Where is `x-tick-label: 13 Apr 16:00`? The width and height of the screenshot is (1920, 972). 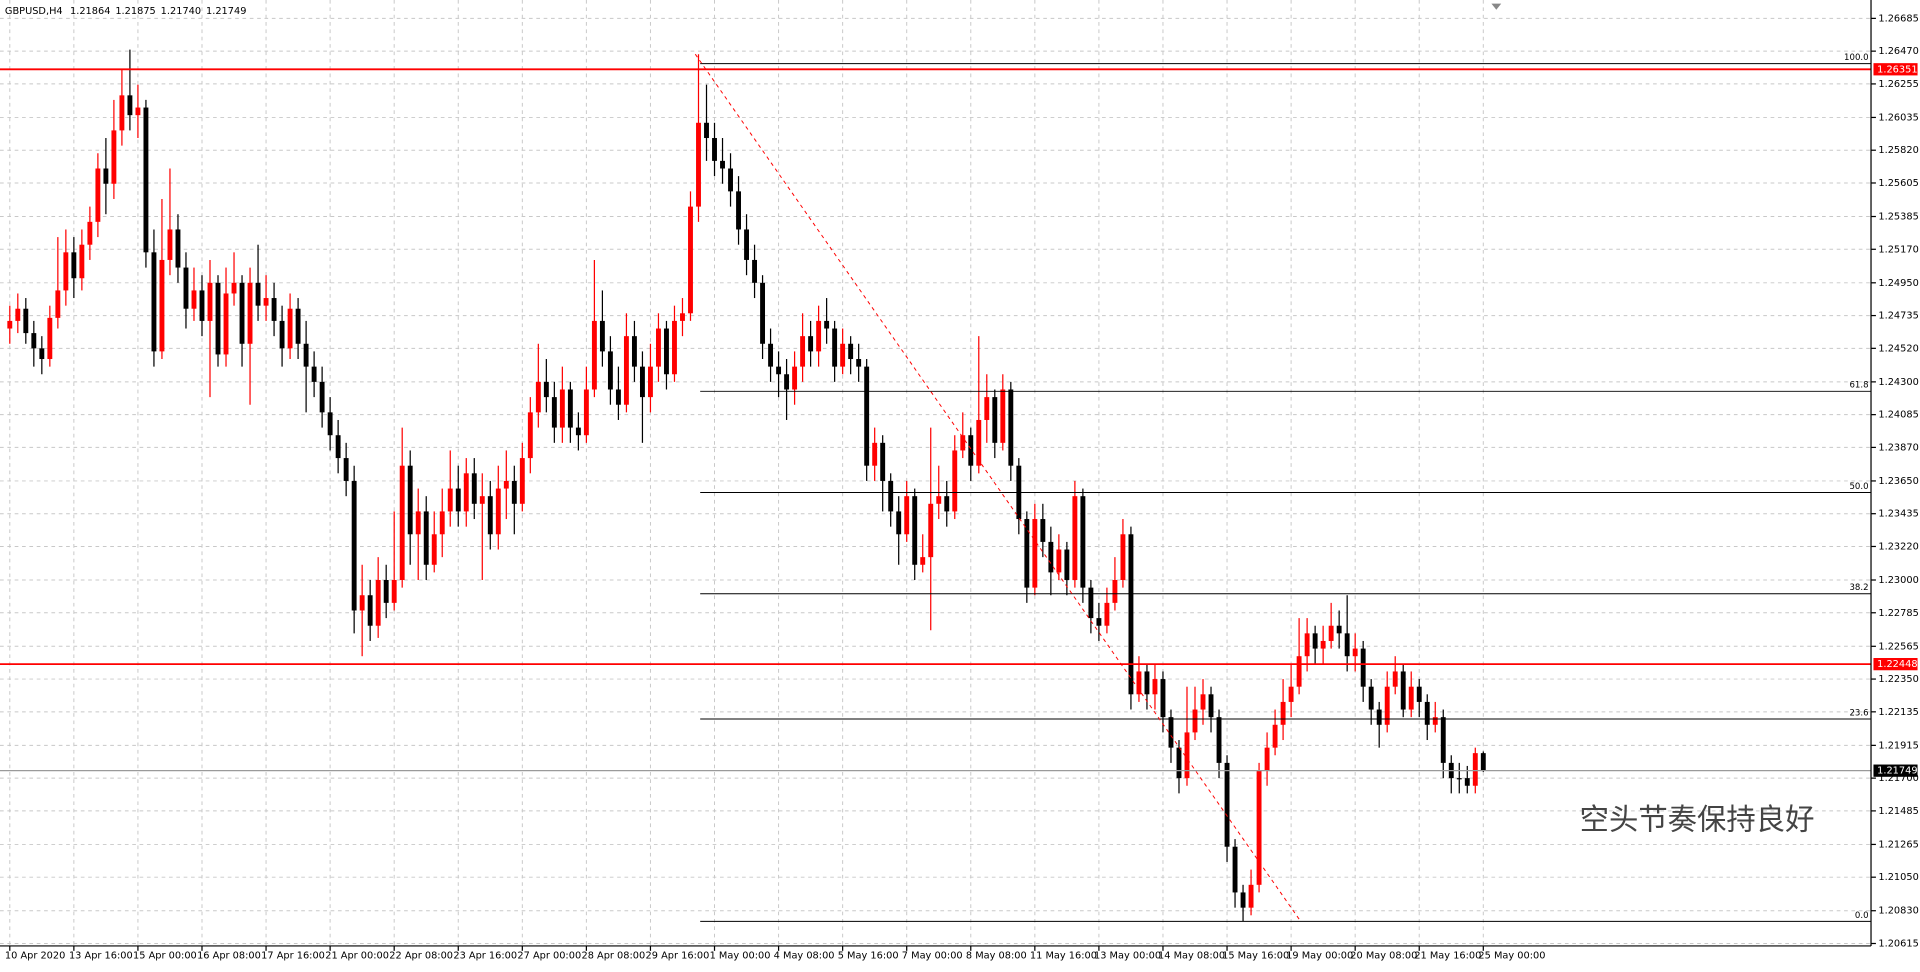
x-tick-label: 13 Apr 16:00 is located at coordinates (101, 956).